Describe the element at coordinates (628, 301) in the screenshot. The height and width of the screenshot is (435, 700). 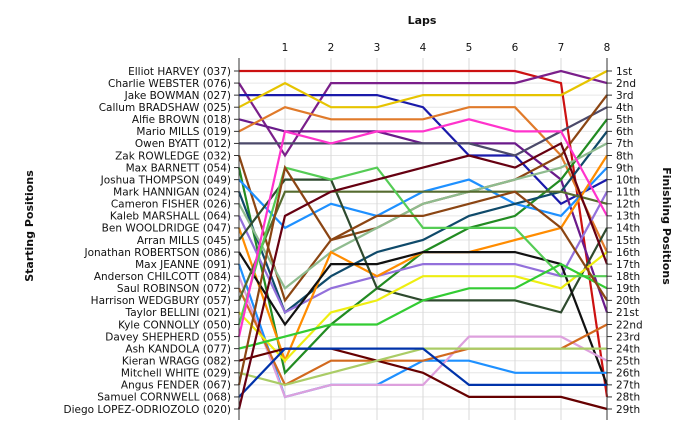
I see `finishing-position-label: 20th` at that location.